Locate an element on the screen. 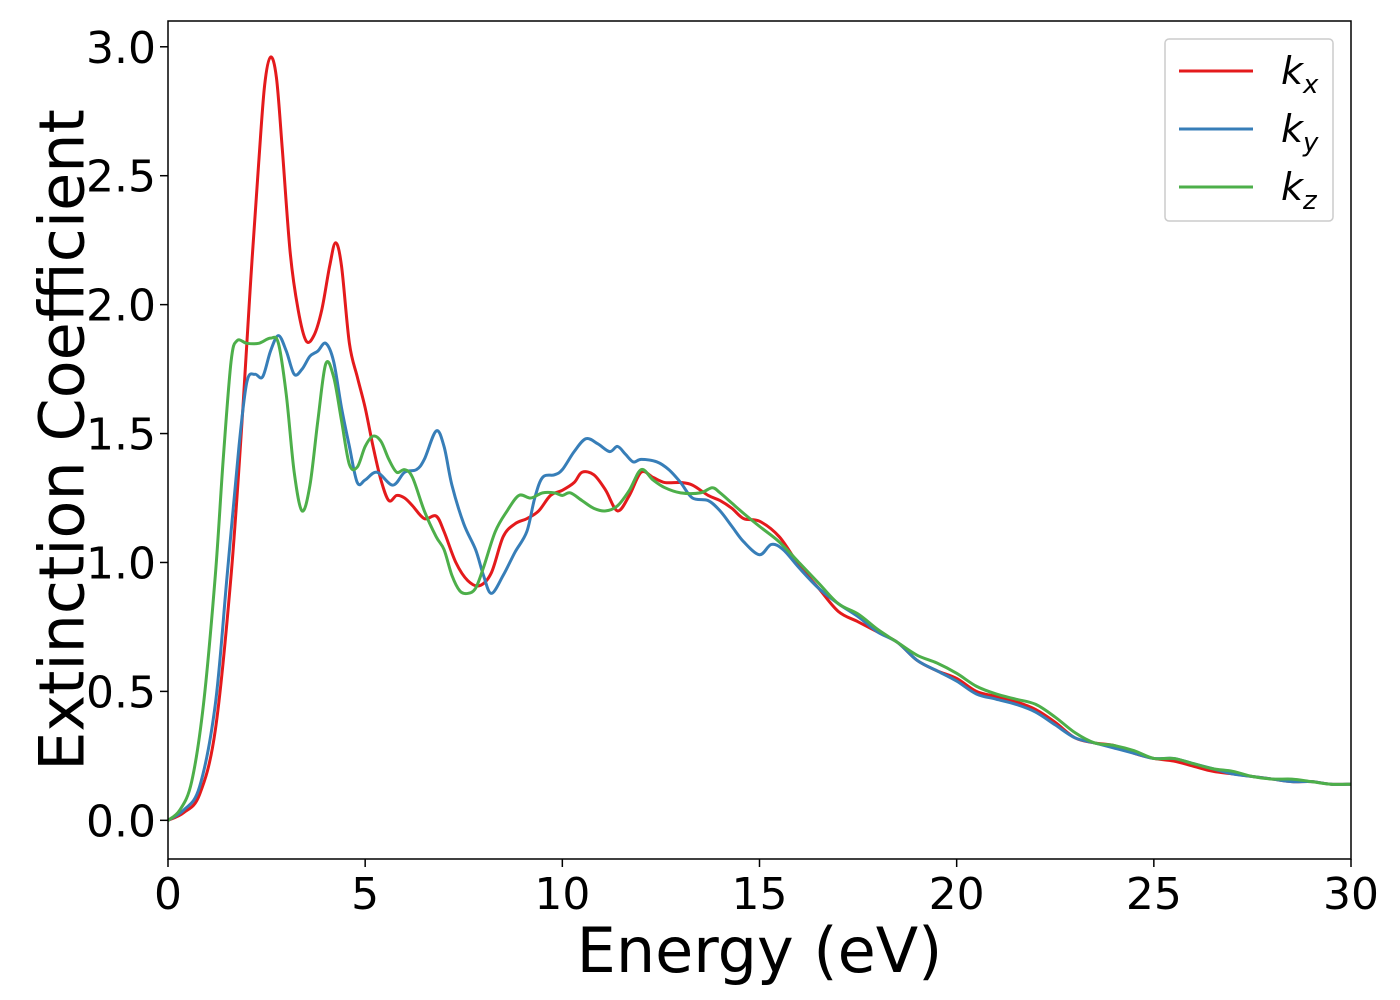 The image size is (1400, 1000). y-tick-label: 0.0 is located at coordinates (121, 821).